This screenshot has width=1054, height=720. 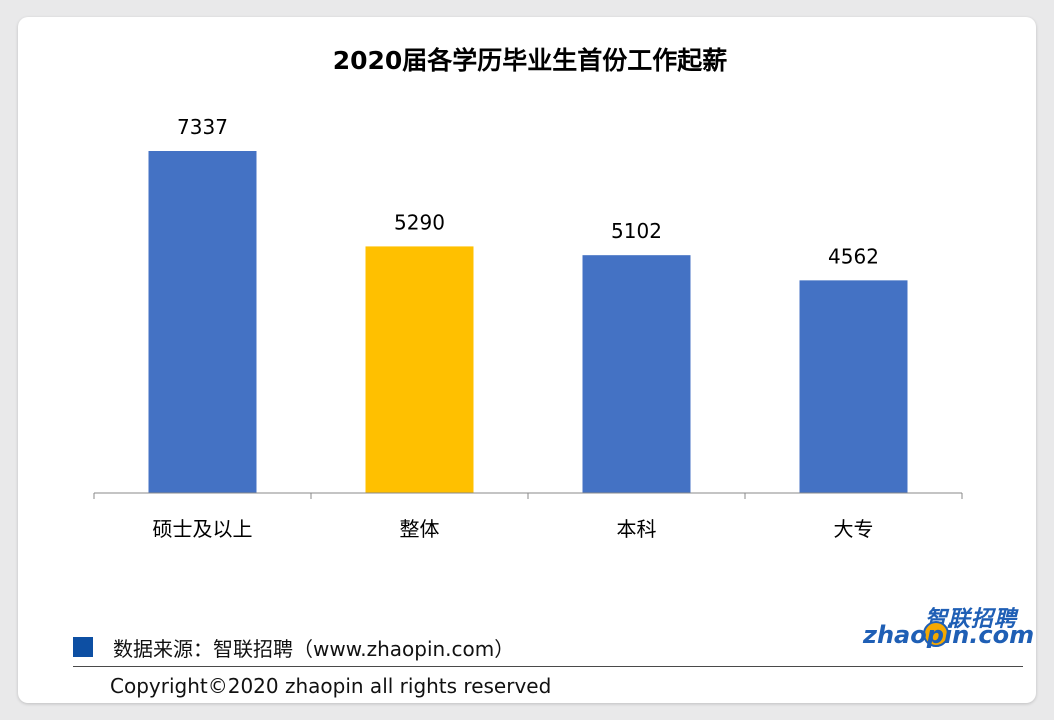 I want to click on data-label: 4562, so click(x=853, y=256).